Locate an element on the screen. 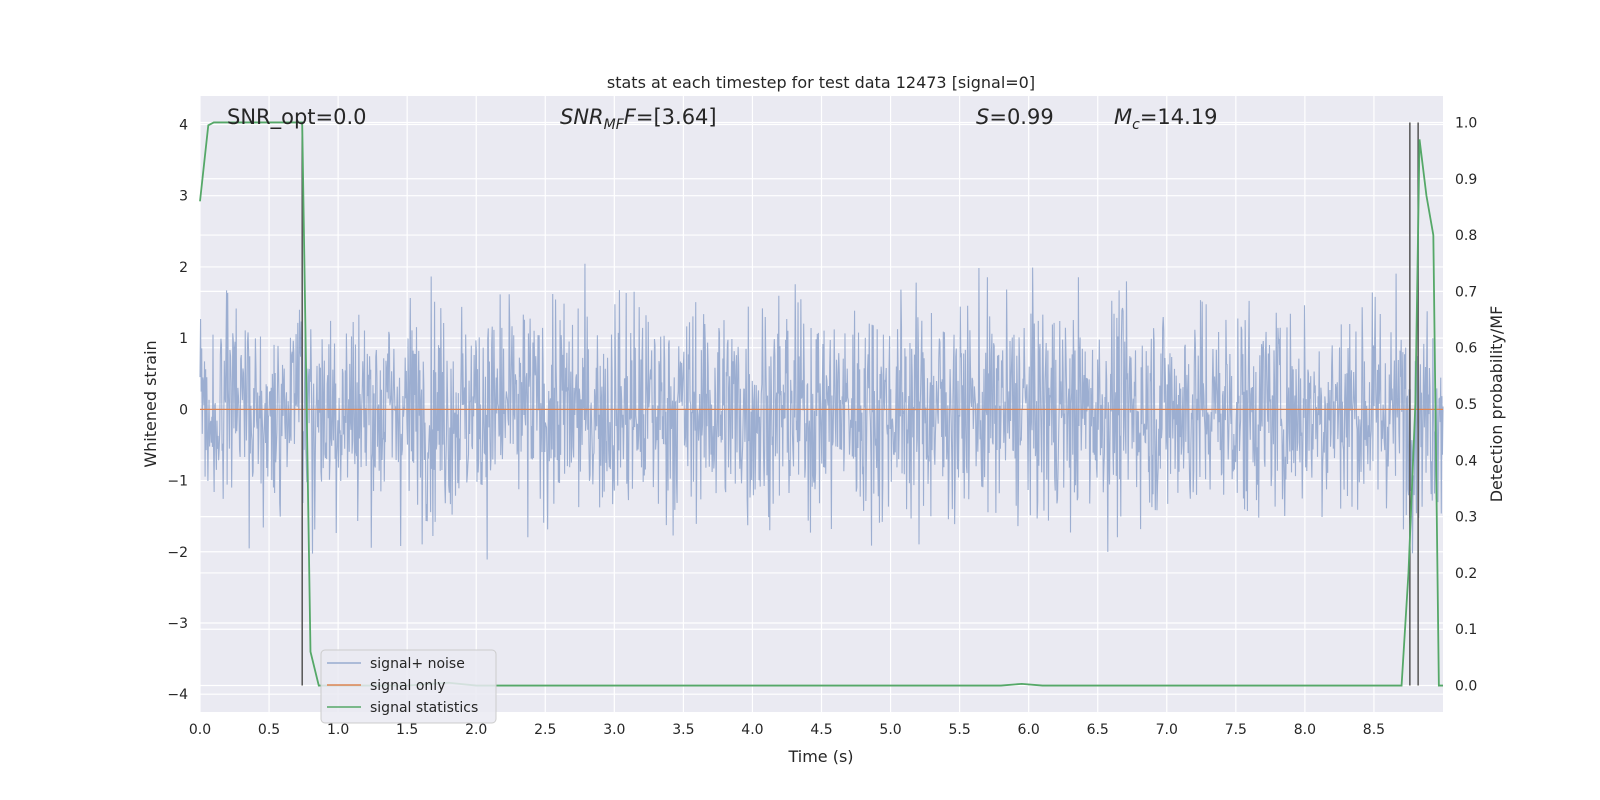  y-tick-label: 1 is located at coordinates (183, 339).